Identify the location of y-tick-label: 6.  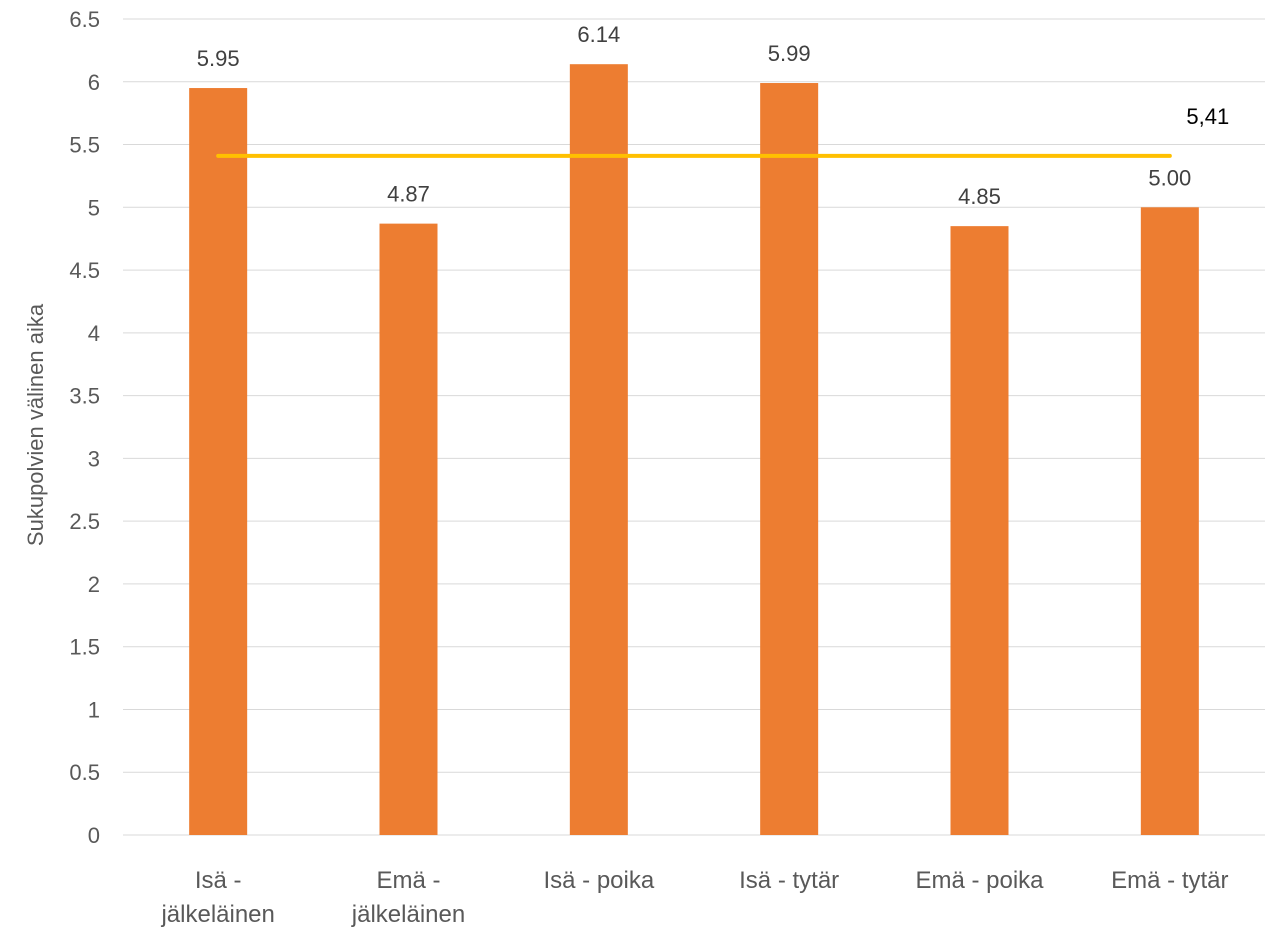
(94, 82).